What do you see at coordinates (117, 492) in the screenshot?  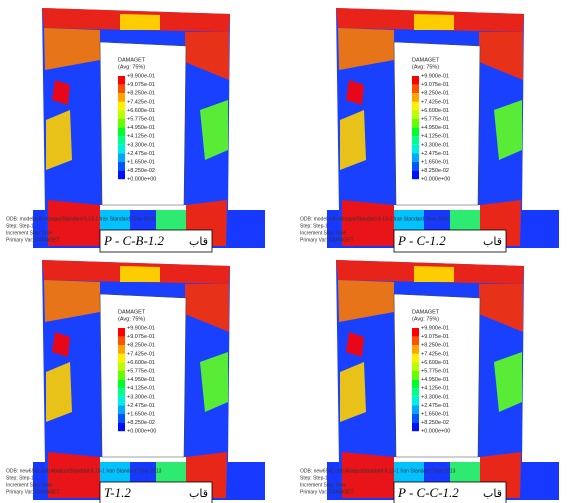 I see `caption: T-1.2` at bounding box center [117, 492].